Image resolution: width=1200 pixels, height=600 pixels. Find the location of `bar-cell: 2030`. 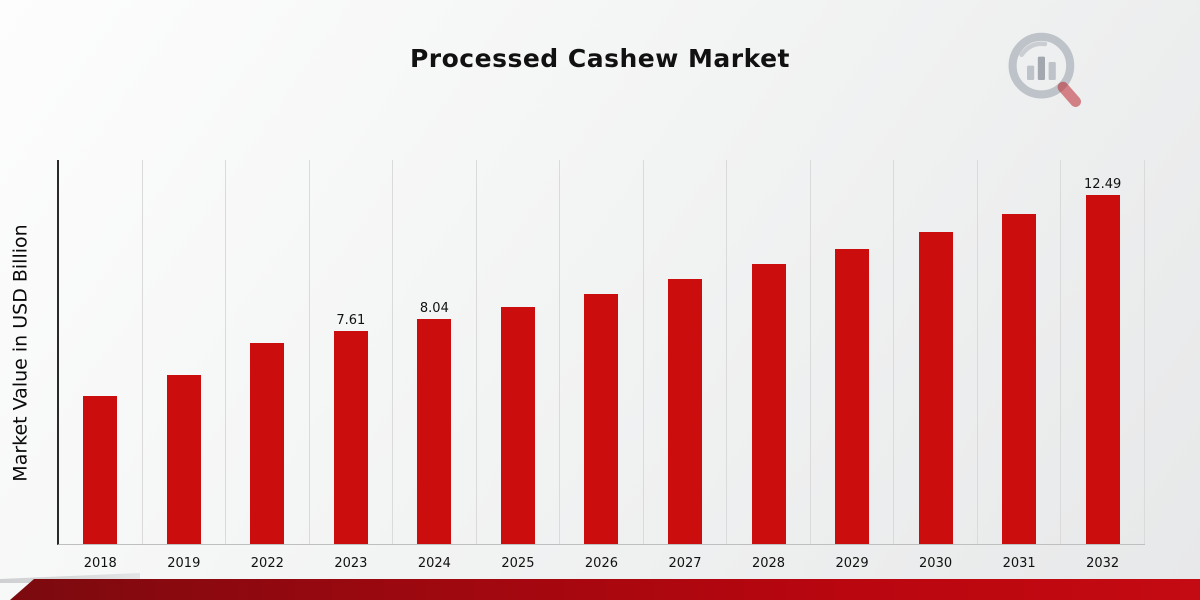

bar-cell: 2030 is located at coordinates (936, 365).